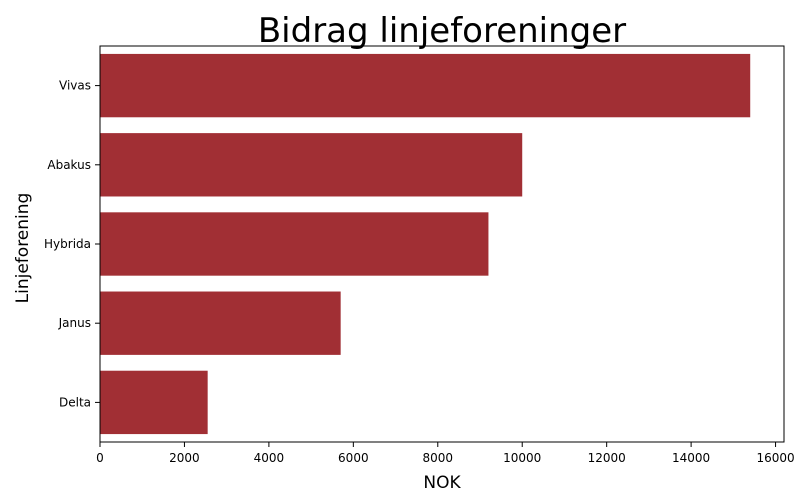  Describe the element at coordinates (23, 248) in the screenshot. I see `y-axis-label: Linjeforening` at that location.